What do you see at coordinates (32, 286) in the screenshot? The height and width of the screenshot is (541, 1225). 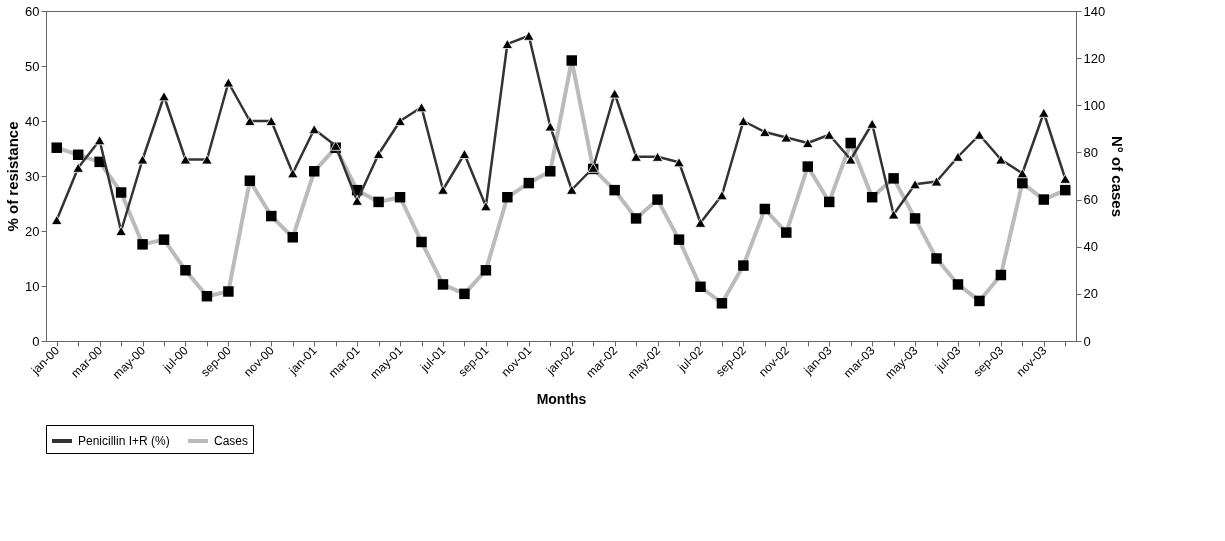 I see `y-tick-label: 10` at bounding box center [32, 286].